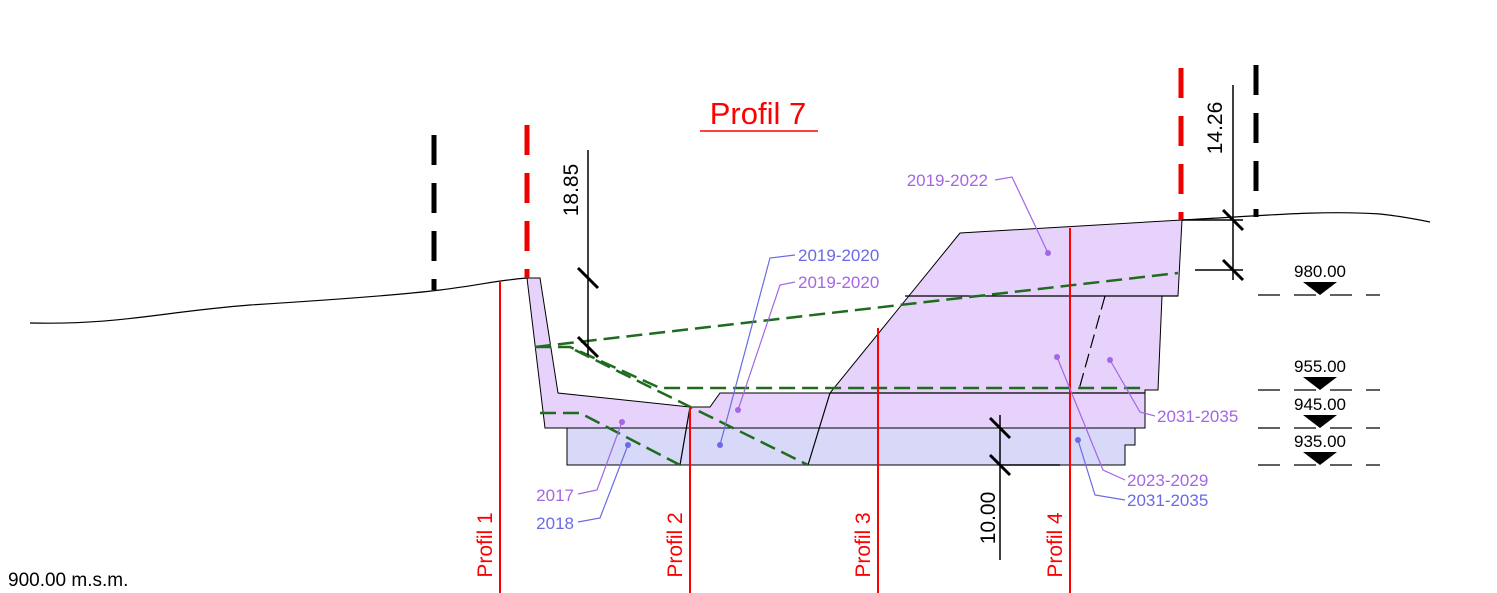  What do you see at coordinates (851, 446) in the screenshot?
I see `excavation-blue` at bounding box center [851, 446].